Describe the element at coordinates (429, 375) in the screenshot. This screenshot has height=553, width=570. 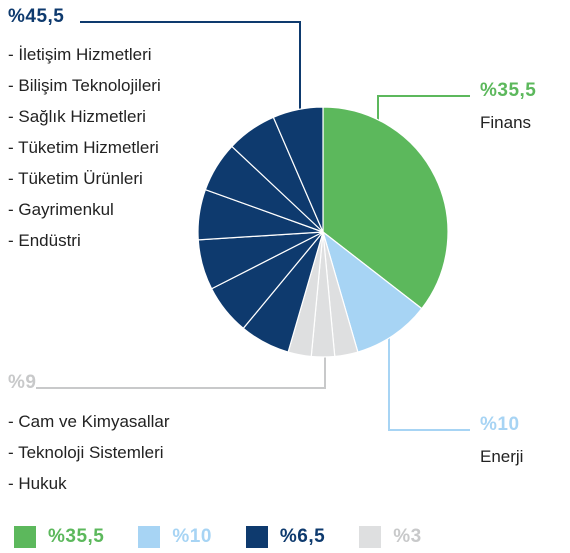
I see `light-blue-connector-line` at that location.